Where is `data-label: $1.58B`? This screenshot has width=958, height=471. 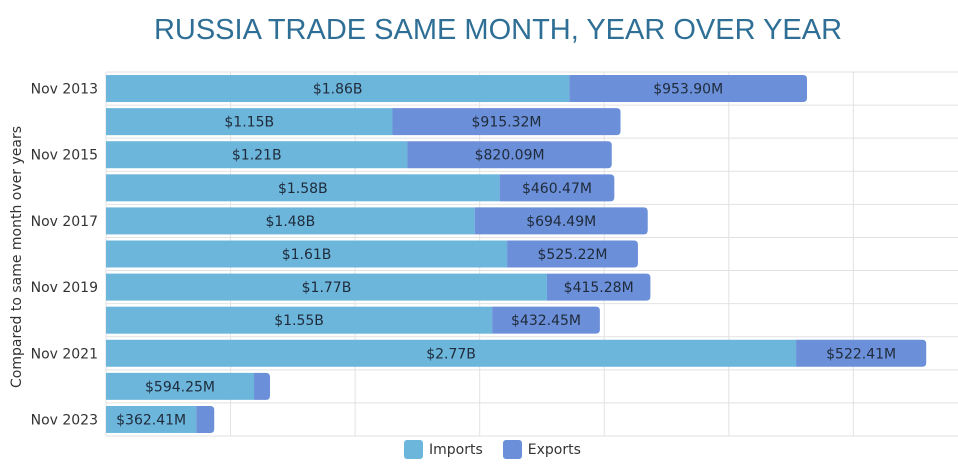
data-label: $1.58B is located at coordinates (303, 189).